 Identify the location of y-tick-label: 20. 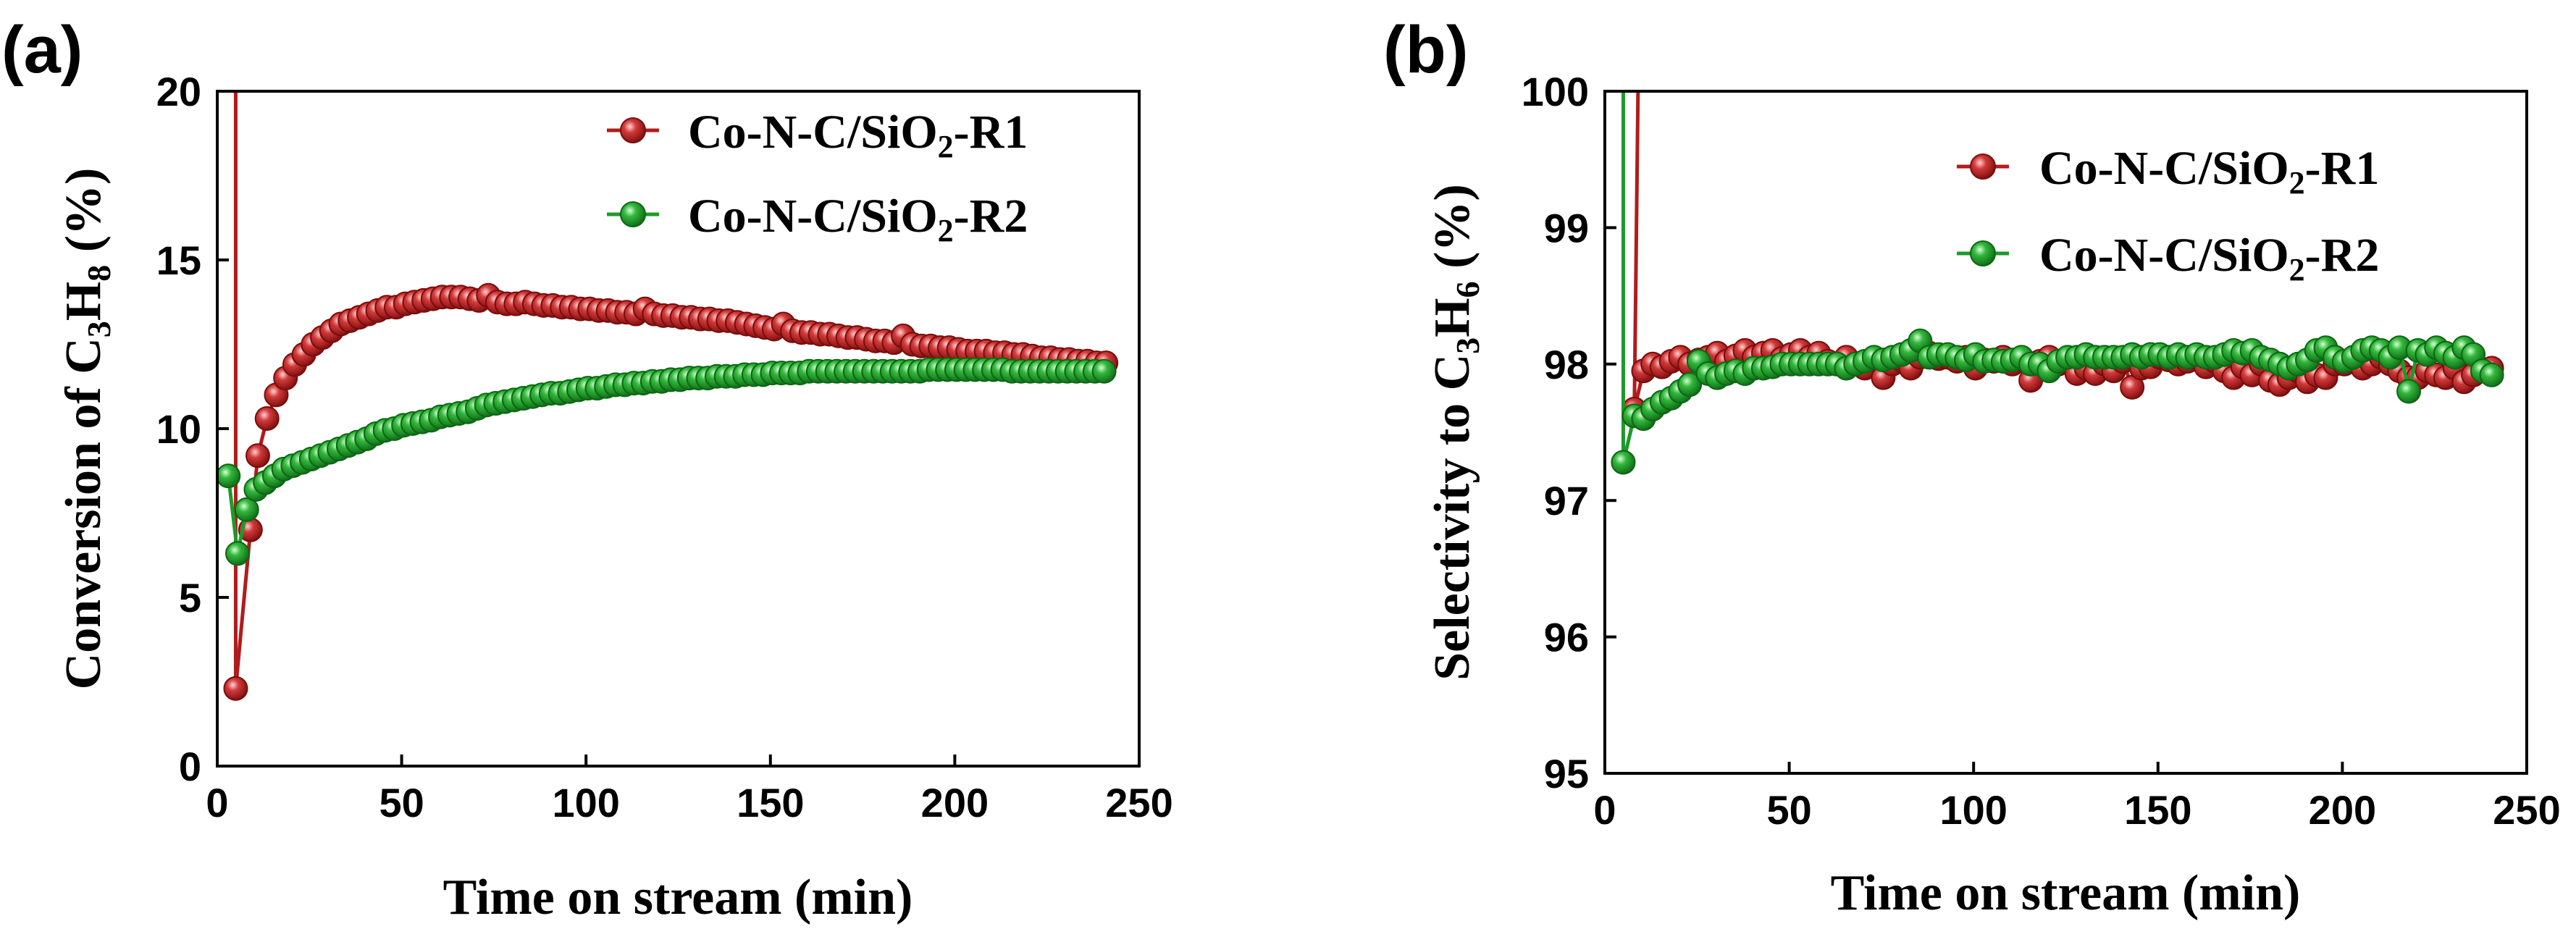
(178, 91).